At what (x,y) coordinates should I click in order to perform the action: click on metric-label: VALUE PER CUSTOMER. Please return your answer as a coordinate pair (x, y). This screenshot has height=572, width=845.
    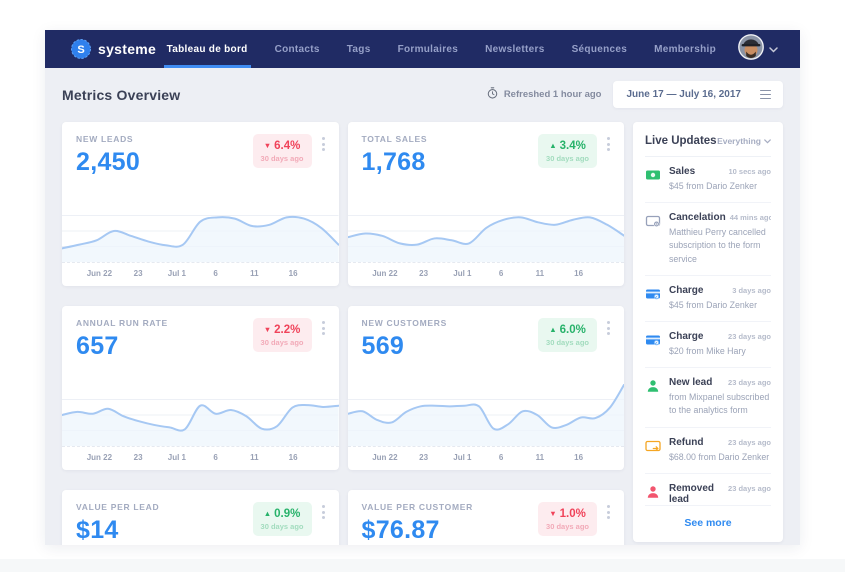
    Looking at the image, I should click on (417, 507).